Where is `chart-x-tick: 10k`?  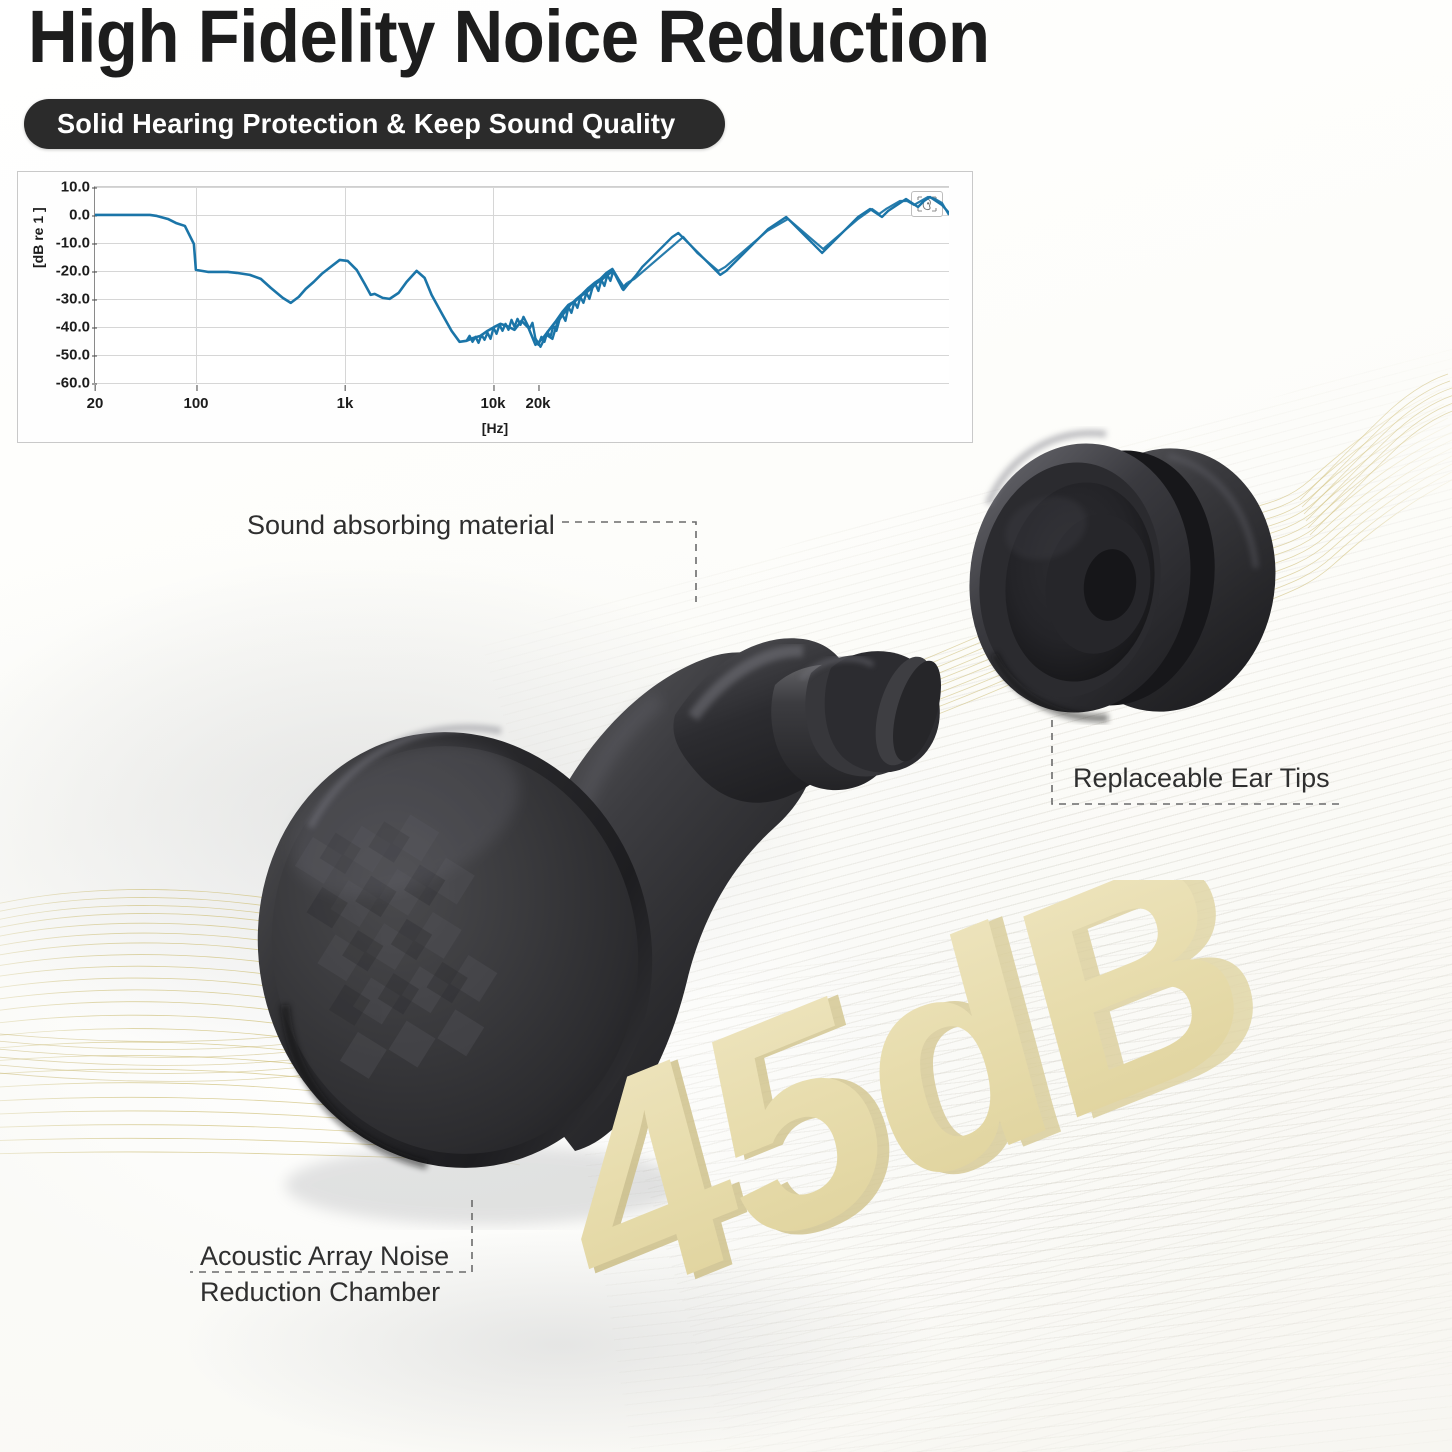
chart-x-tick: 10k is located at coordinates (493, 398).